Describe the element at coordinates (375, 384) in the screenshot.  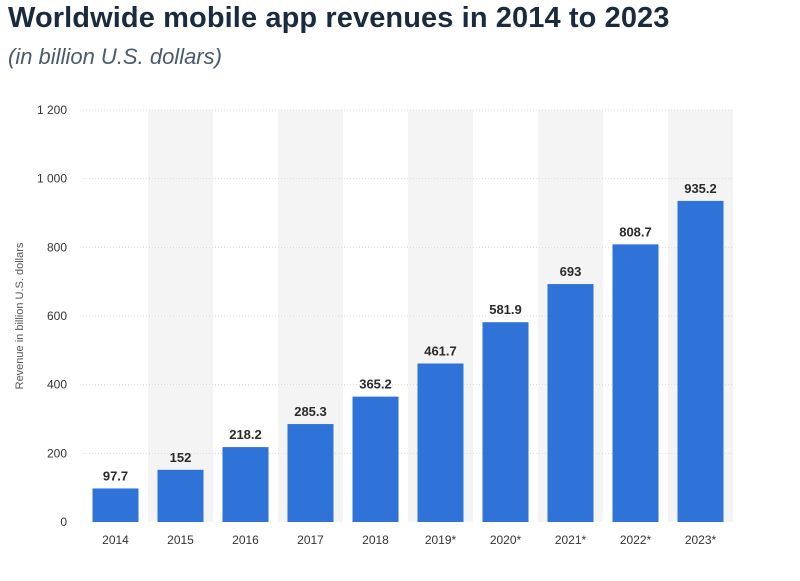
I see `bar-value-label: 365.2` at that location.